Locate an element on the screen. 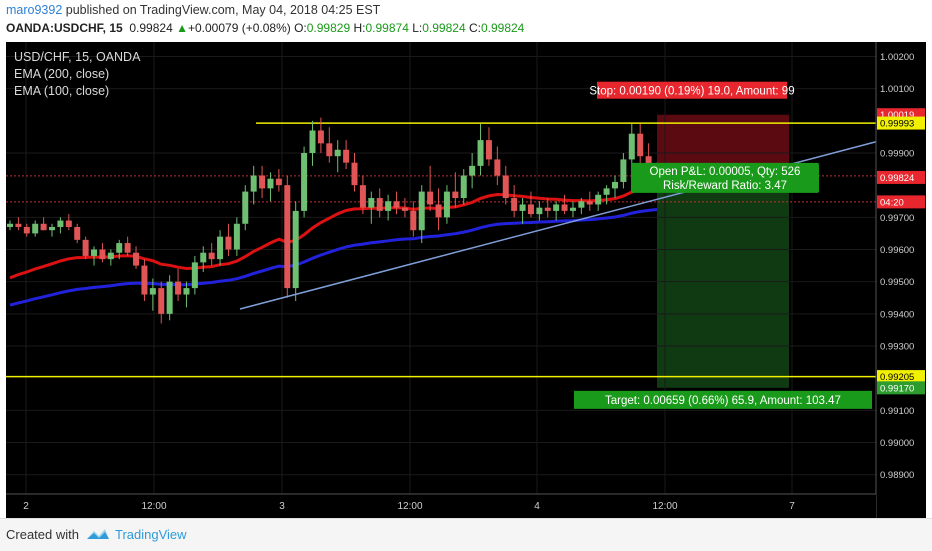 The image size is (932, 551). time-tick: 4 is located at coordinates (537, 506).